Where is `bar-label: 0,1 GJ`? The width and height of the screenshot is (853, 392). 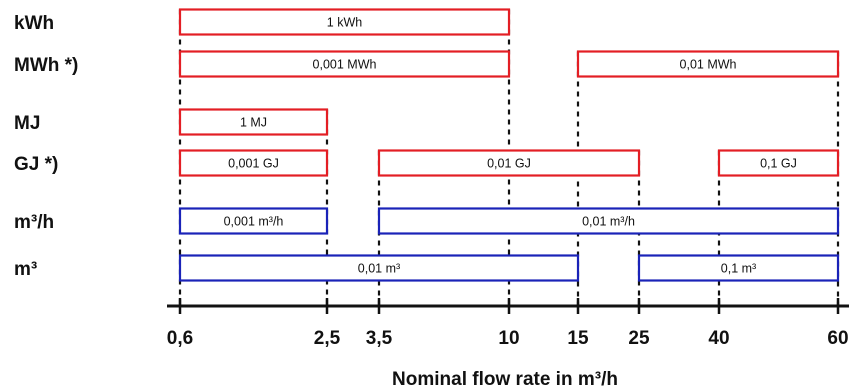 bar-label: 0,1 GJ is located at coordinates (778, 164).